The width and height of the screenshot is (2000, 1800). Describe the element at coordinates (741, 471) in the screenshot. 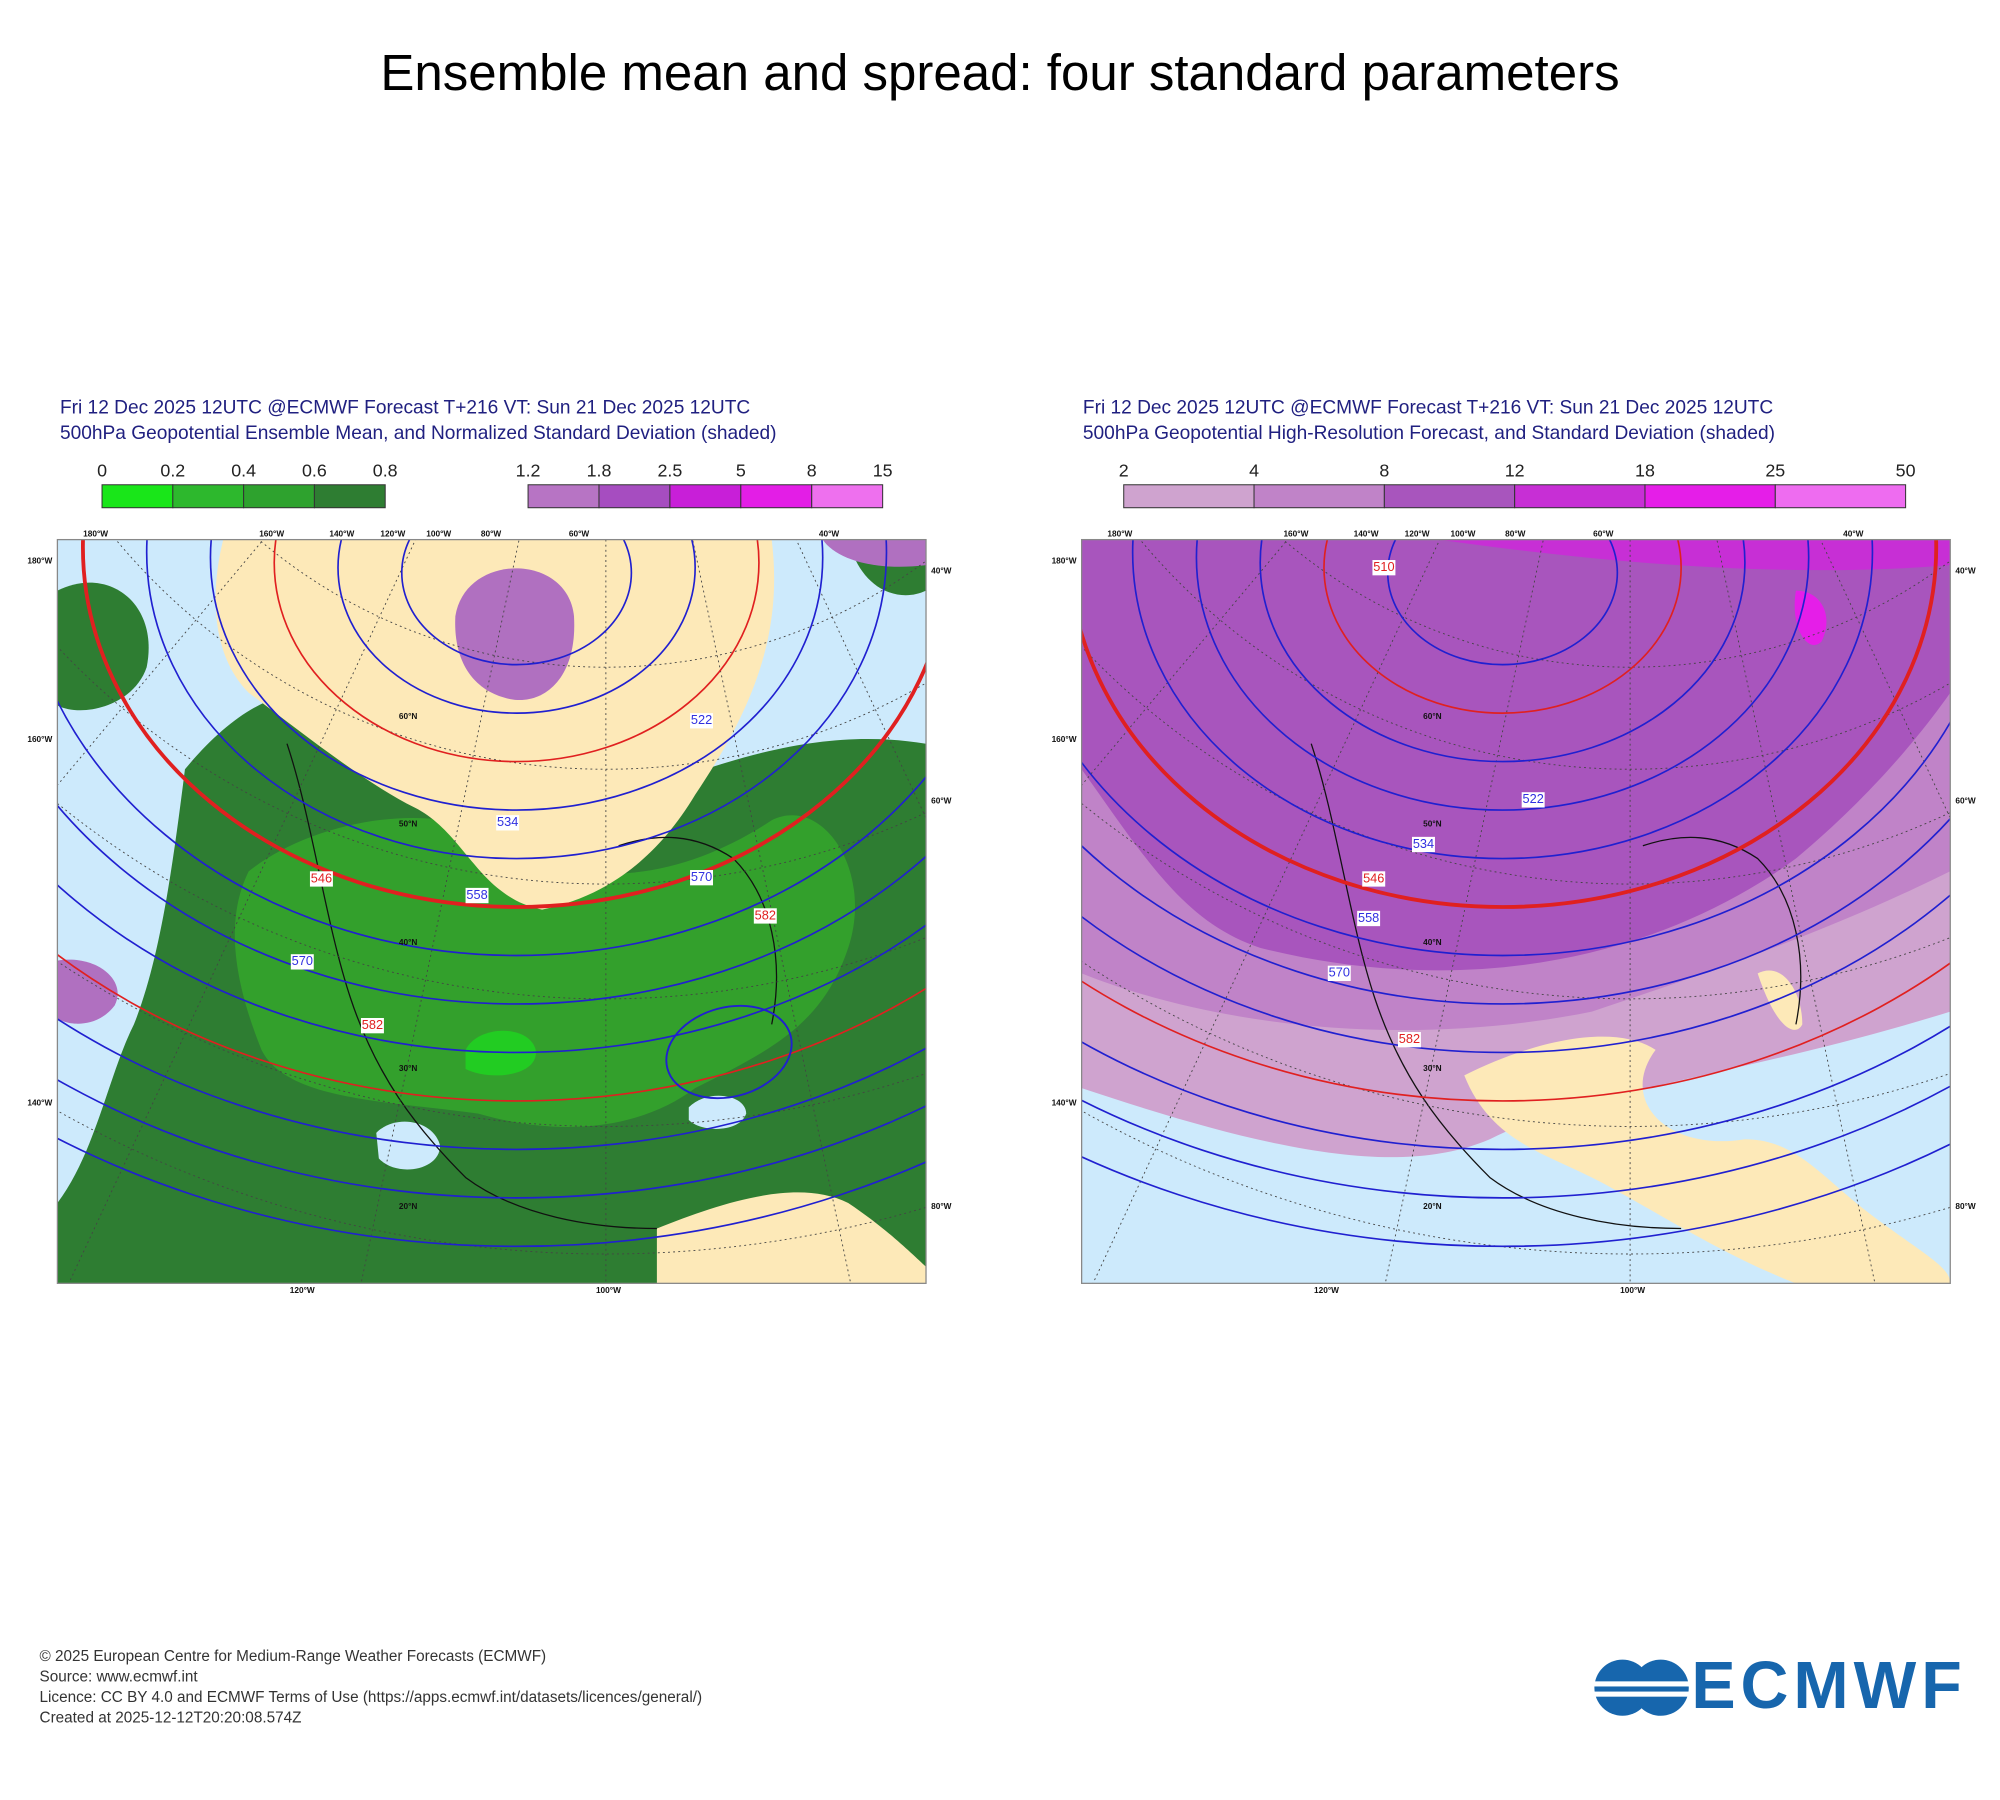

I see `colorbar-label: 5` at that location.